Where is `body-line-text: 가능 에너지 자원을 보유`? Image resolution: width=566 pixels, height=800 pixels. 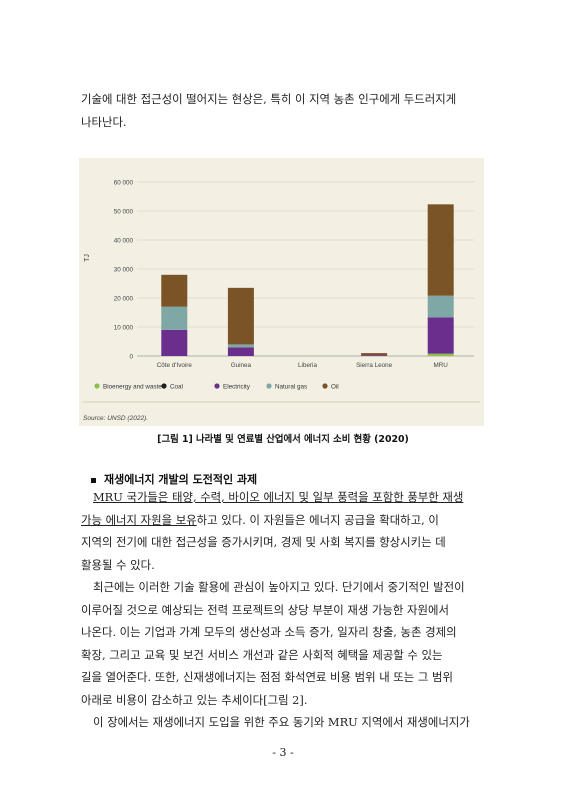 body-line-text: 가능 에너지 자원을 보유 is located at coordinates (139, 519).